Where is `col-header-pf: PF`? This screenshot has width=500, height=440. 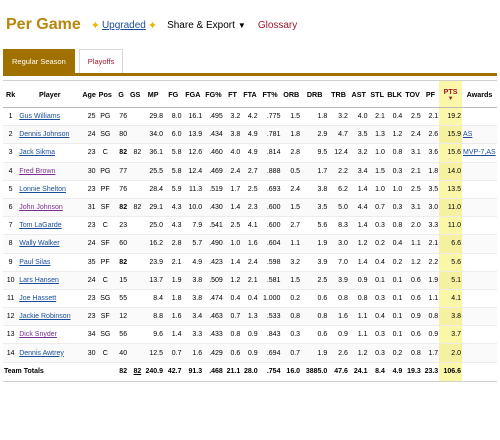 col-header-pf: PF is located at coordinates (430, 94).